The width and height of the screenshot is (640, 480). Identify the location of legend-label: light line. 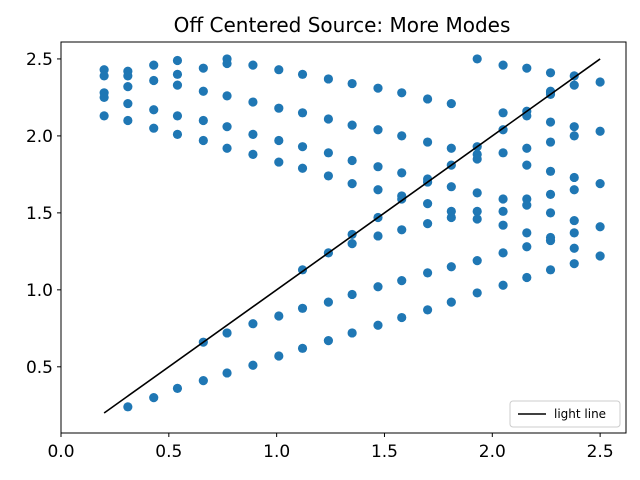
(580, 414).